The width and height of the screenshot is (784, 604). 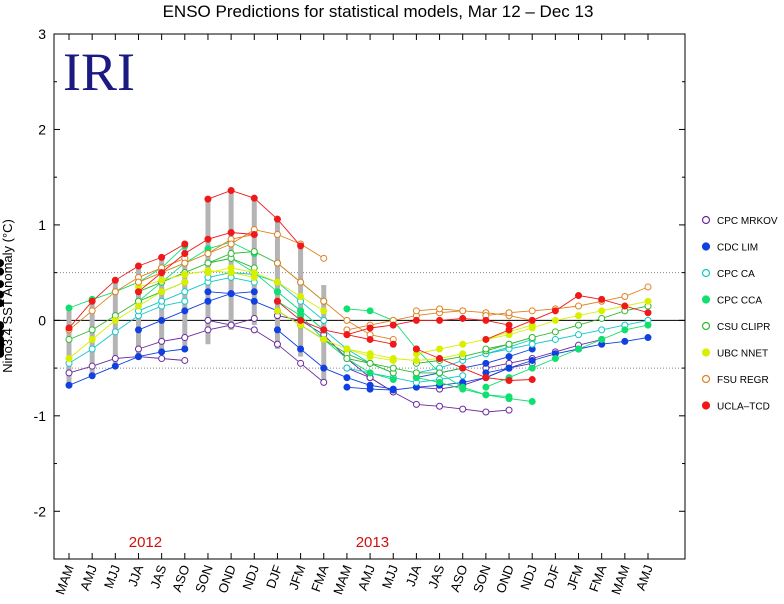 What do you see at coordinates (552, 577) in the screenshot?
I see `x-tick-label: DJF` at bounding box center [552, 577].